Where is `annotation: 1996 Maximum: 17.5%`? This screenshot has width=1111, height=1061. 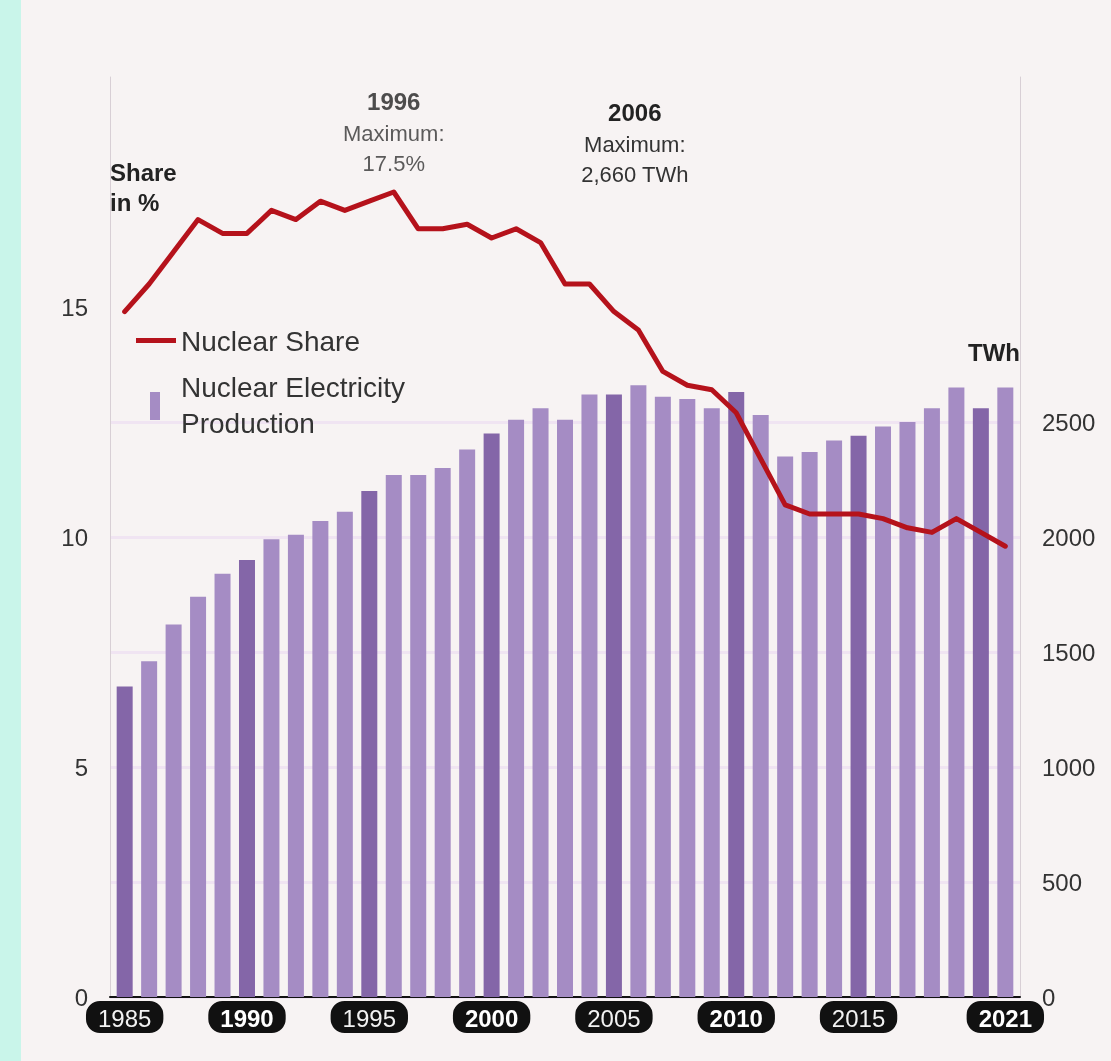
annotation: 1996 Maximum: 17.5% is located at coordinates (394, 131).